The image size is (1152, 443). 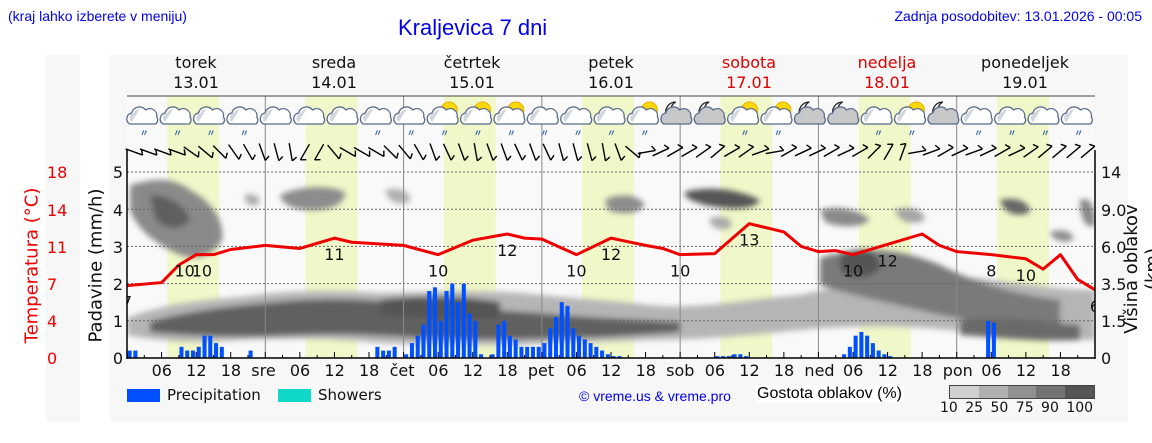 I want to click on precipitation-bars, so click(x=561, y=320).